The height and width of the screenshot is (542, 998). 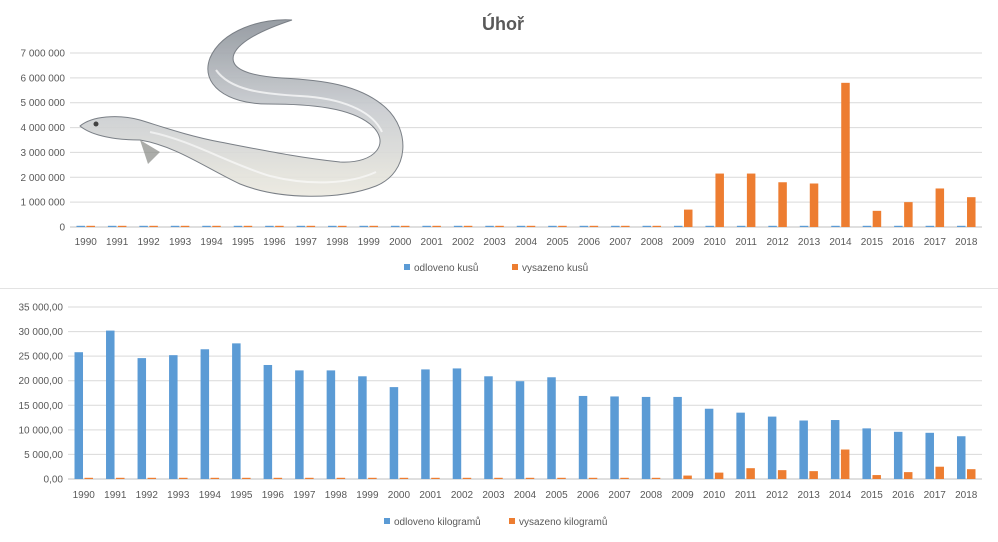 What do you see at coordinates (872, 495) in the screenshot?
I see `x-tick-label: 2015` at bounding box center [872, 495].